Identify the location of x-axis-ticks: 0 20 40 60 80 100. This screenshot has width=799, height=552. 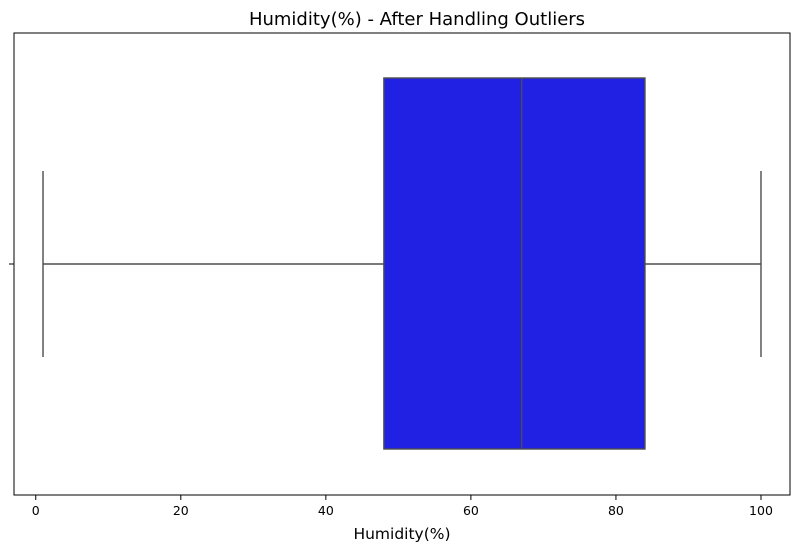
(402, 506).